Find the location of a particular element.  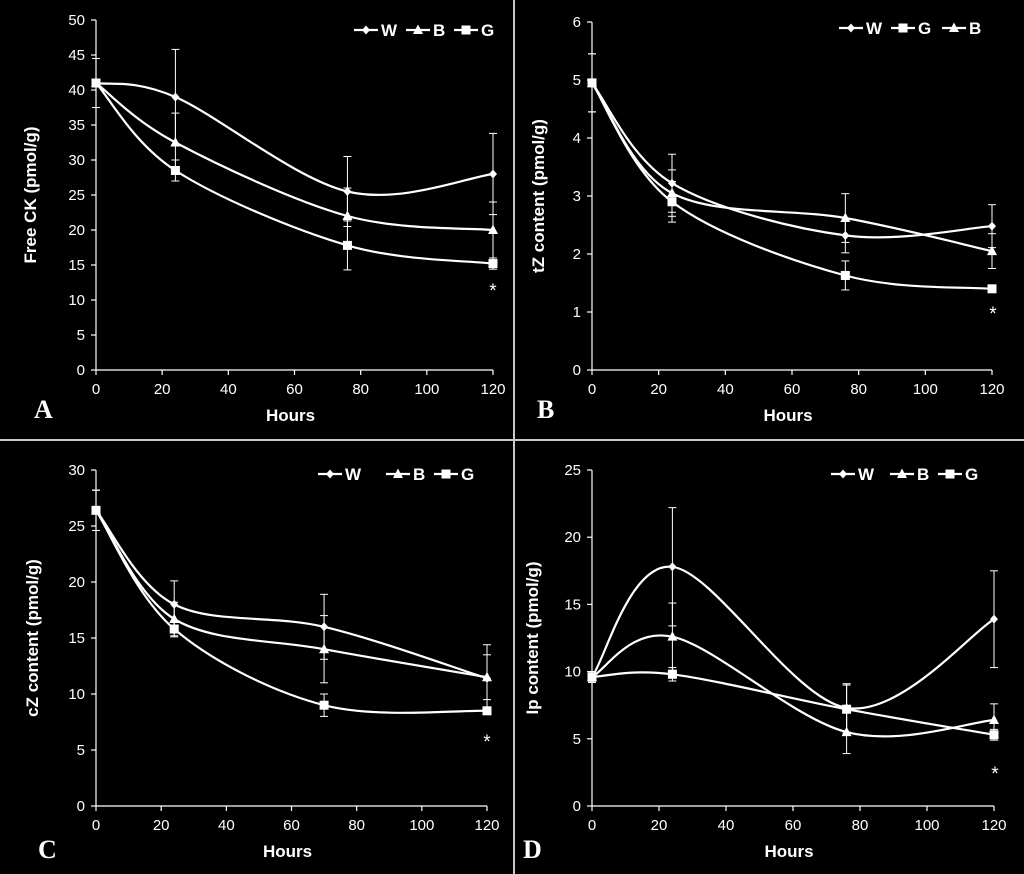

panel-letter: A is located at coordinates (43, 409).